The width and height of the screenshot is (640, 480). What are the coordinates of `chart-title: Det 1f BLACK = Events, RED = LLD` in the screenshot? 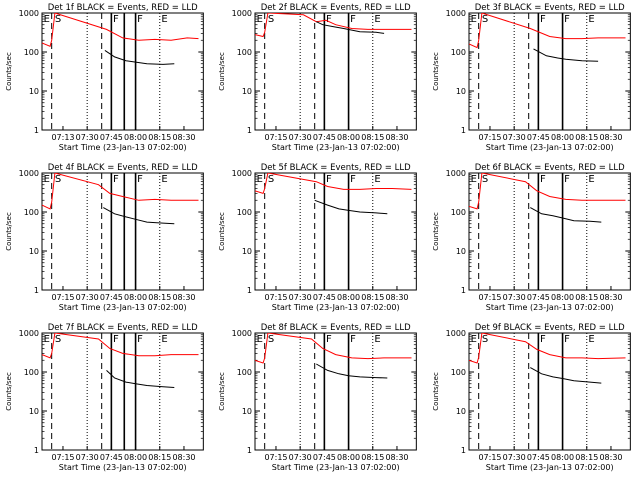 It's located at (123, 8).